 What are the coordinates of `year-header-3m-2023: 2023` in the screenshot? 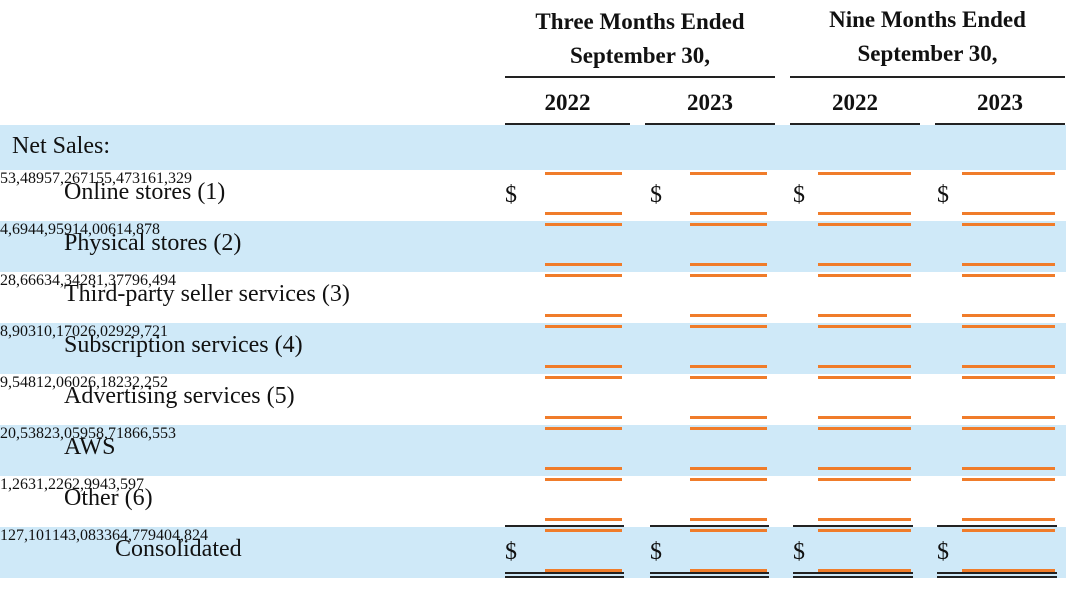 It's located at (710, 102).